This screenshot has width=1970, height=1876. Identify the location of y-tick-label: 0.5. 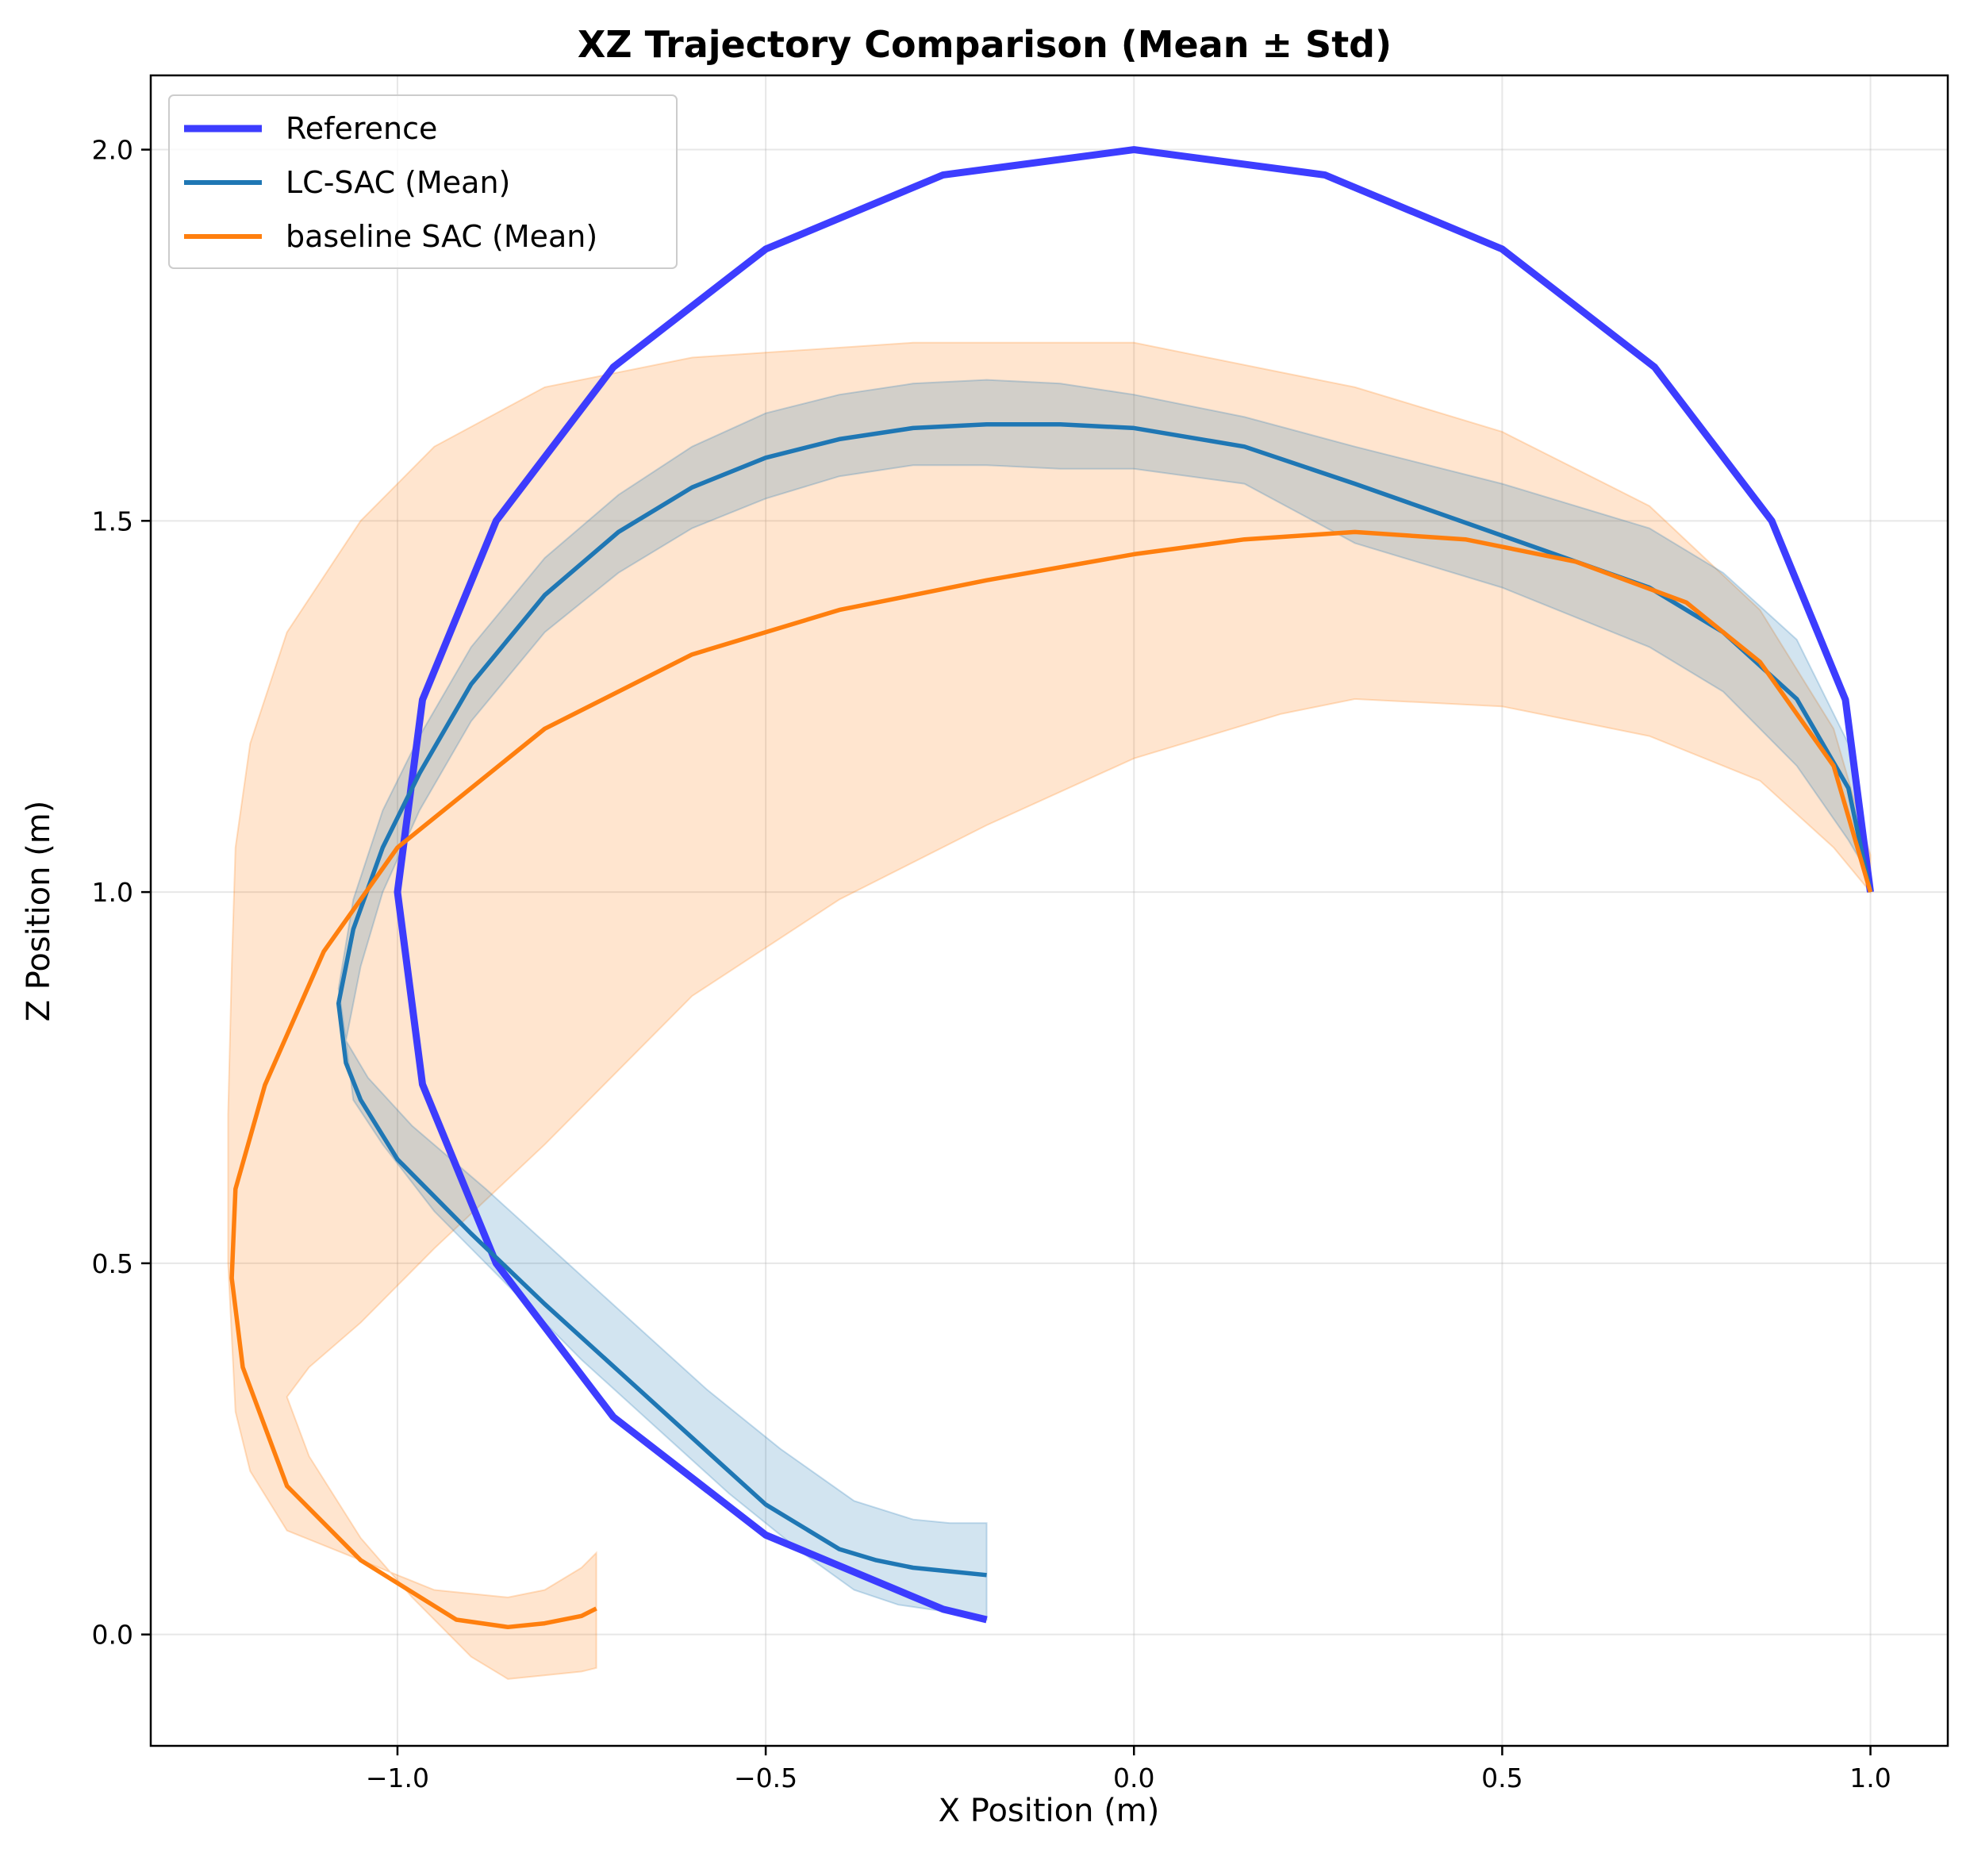
(112, 1263).